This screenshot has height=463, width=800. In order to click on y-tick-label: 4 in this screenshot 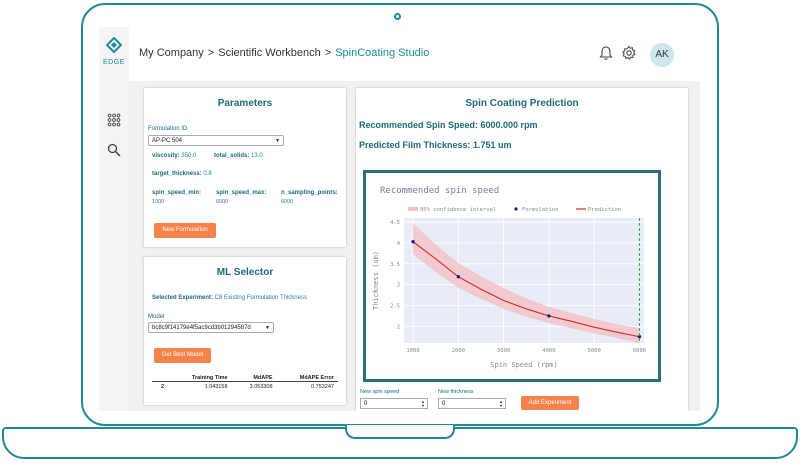, I will do `click(399, 244)`.